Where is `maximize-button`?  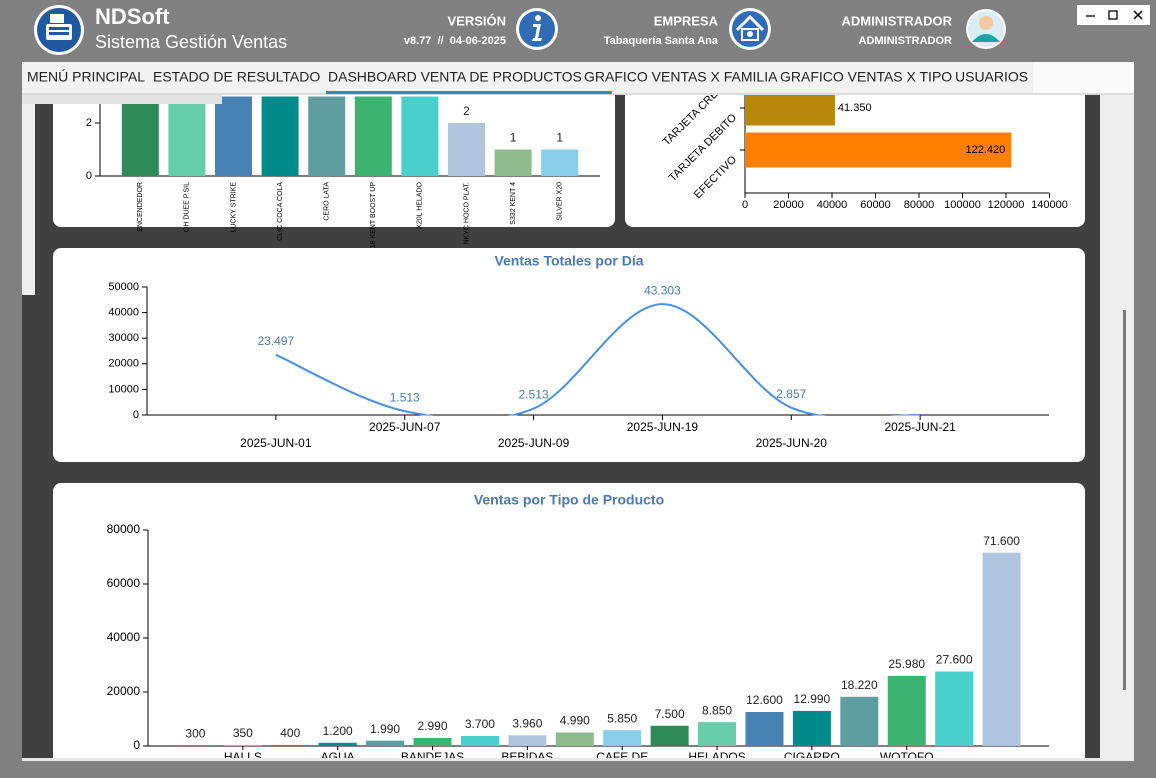
maximize-button is located at coordinates (1113, 15).